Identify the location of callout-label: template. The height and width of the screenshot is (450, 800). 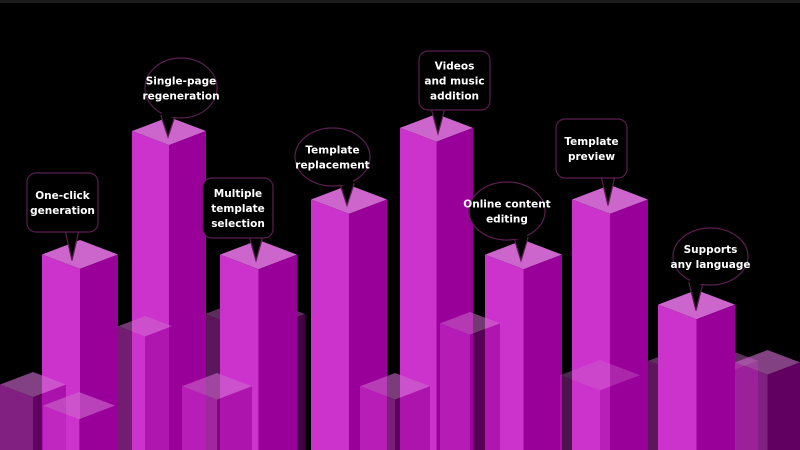
(237, 209).